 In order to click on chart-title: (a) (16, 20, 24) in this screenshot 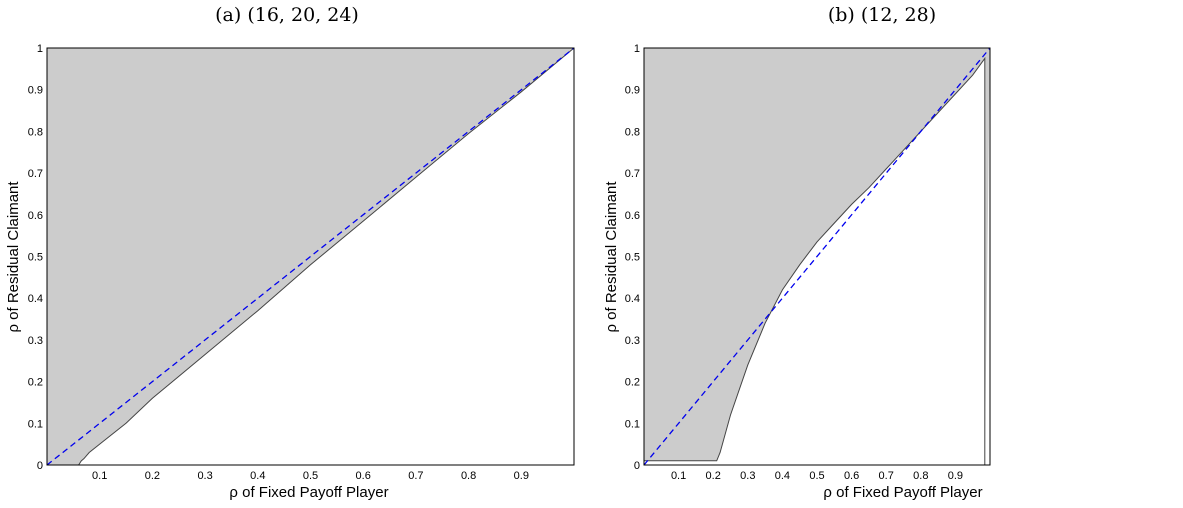, I will do `click(287, 15)`.